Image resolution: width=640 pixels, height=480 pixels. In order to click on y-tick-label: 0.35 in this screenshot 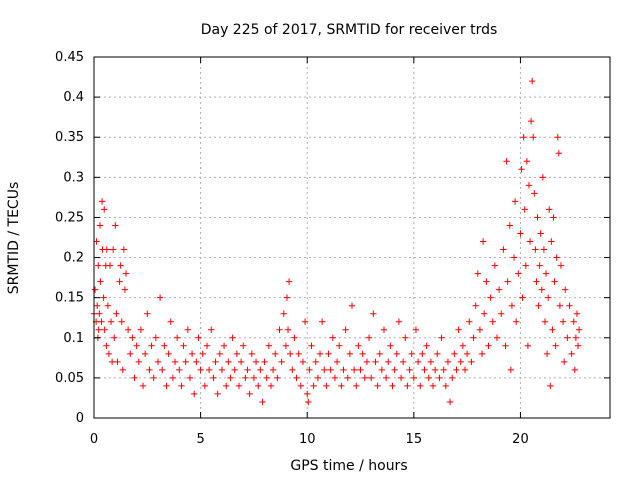, I will do `click(69, 137)`.